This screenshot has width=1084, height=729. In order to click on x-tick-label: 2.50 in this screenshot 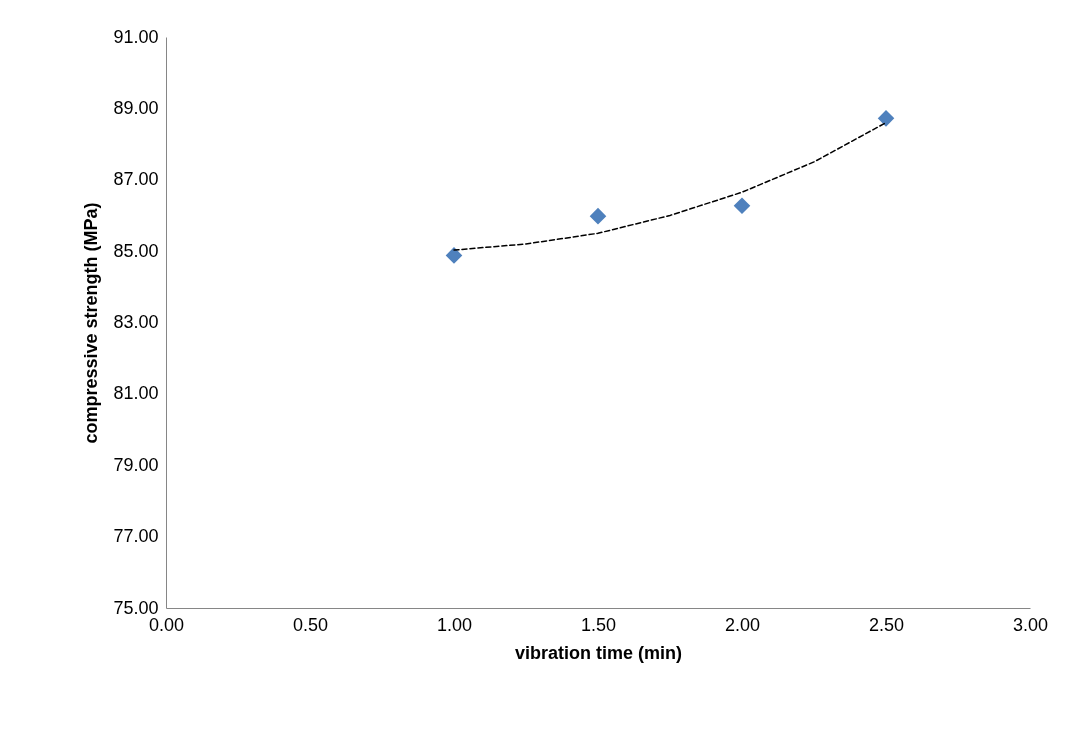, I will do `click(886, 624)`.